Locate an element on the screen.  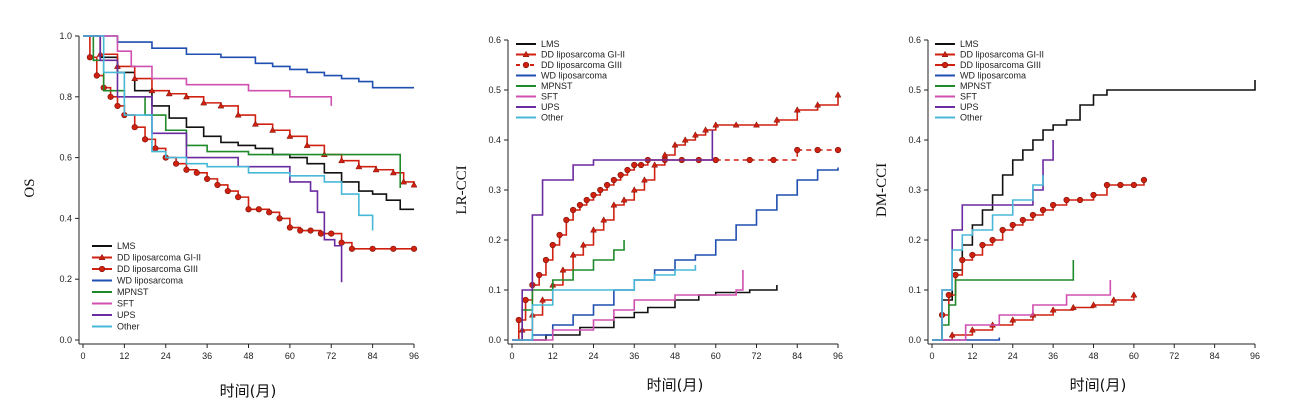
legend-item: WD liposarcoma is located at coordinates (980, 76).